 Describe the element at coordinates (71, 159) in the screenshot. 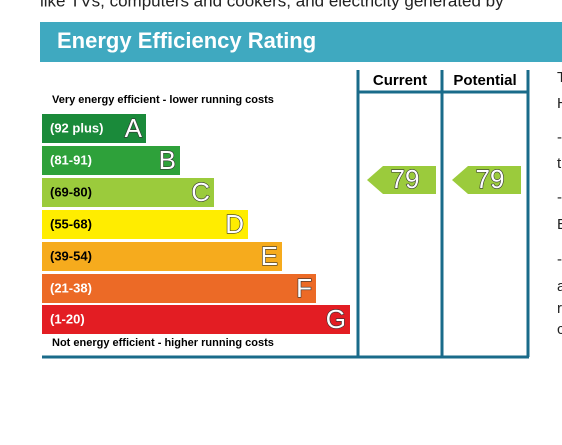

I see `band-range: (81-91)` at that location.